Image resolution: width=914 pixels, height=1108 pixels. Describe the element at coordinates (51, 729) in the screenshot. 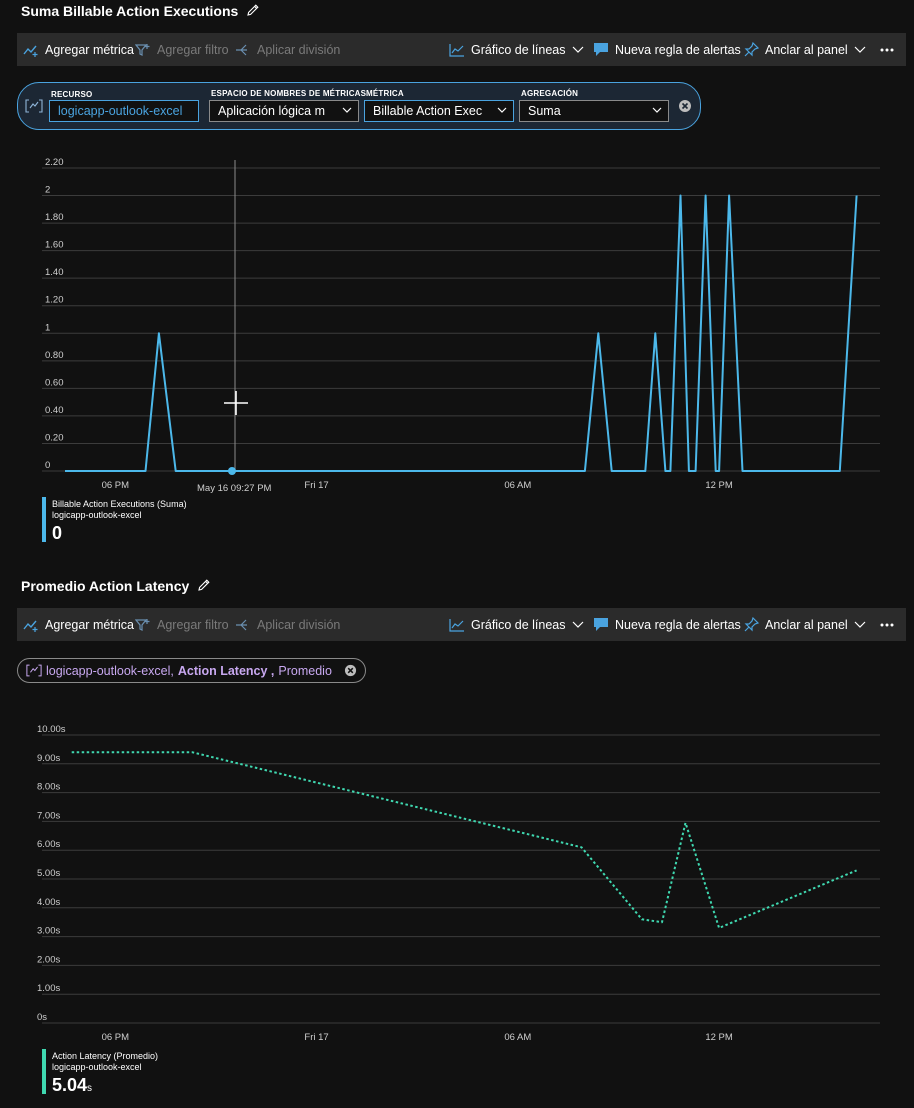

I see `chart2-y-tick-label: 10.00s` at that location.